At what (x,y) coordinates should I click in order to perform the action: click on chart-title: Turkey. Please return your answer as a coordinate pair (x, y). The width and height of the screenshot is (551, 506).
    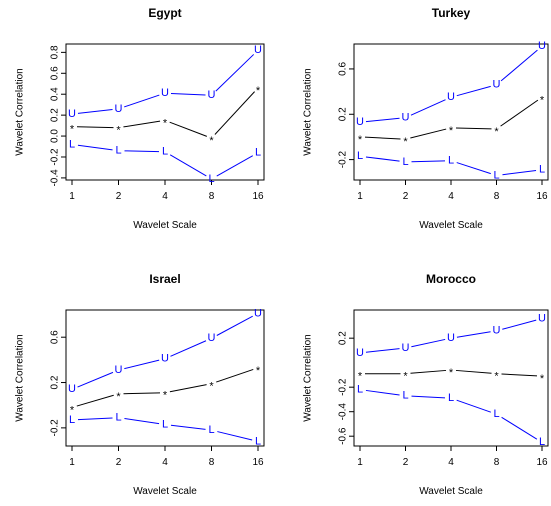
    Looking at the image, I should click on (451, 13).